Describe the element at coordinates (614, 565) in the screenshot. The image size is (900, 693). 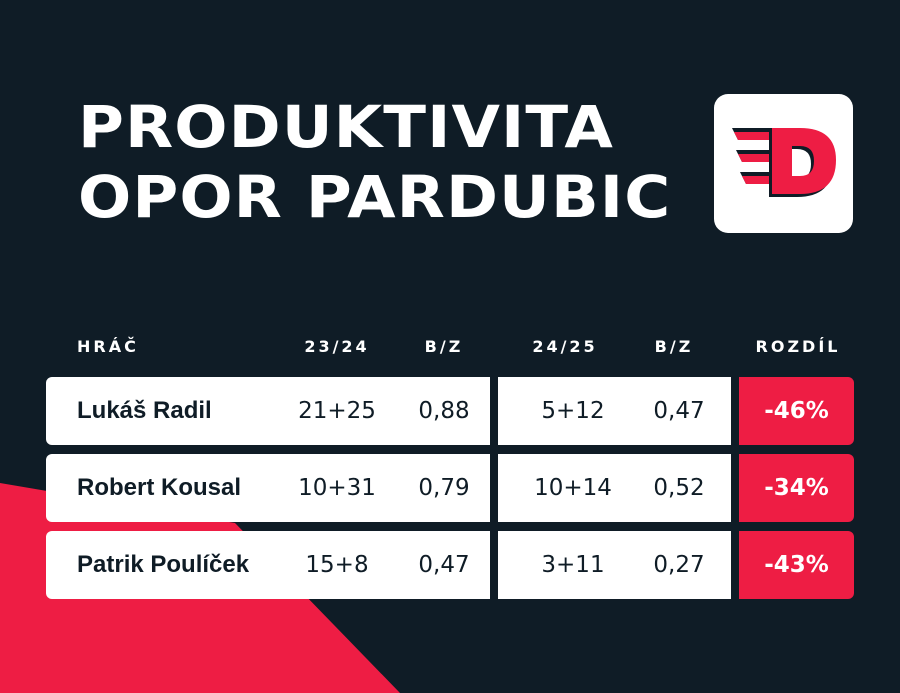
I see `season2-cell: 3+11 0,27` at that location.